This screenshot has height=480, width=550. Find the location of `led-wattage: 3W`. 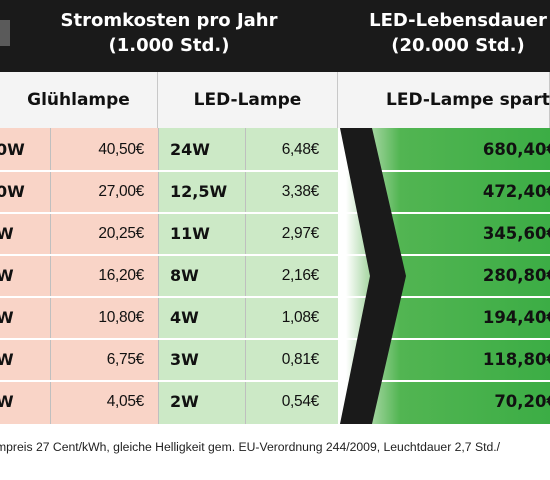

led-wattage: 3W is located at coordinates (184, 359).